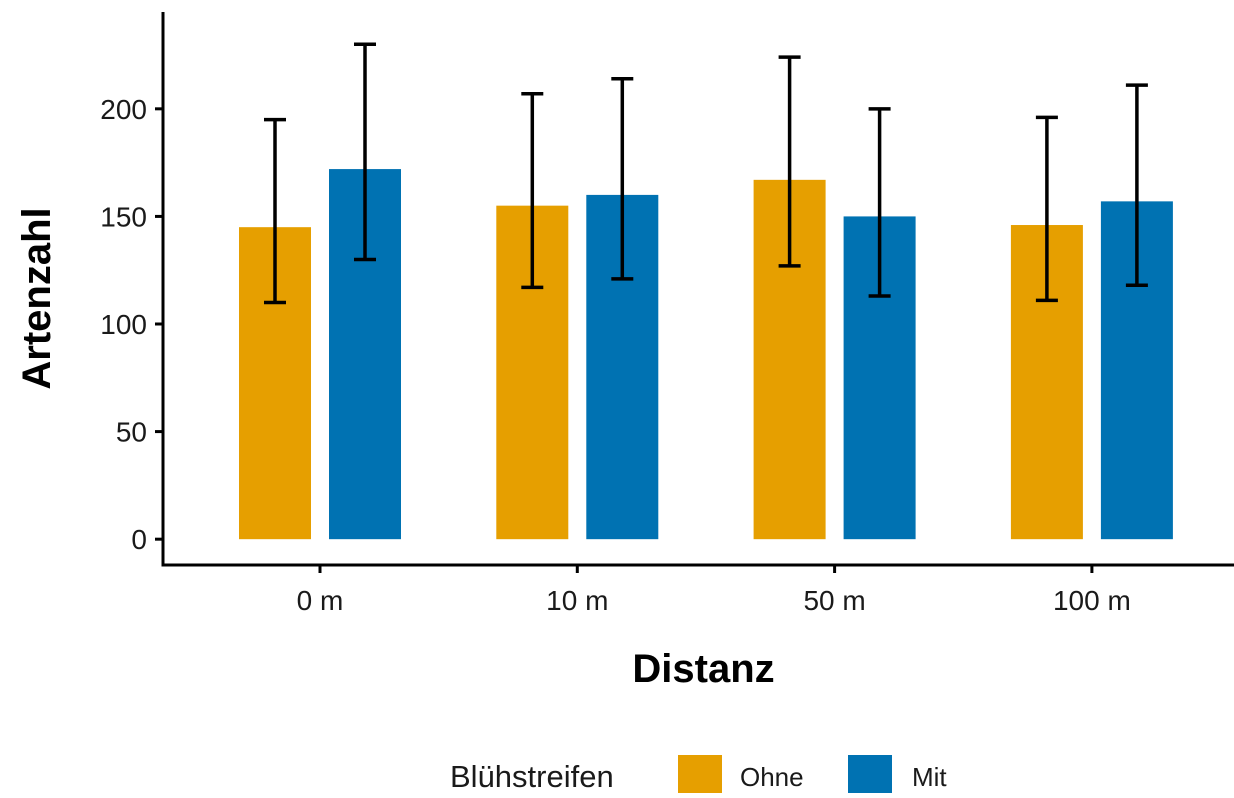 The width and height of the screenshot is (1234, 798). Describe the element at coordinates (703, 669) in the screenshot. I see `x-axis-title: Distanz` at that location.